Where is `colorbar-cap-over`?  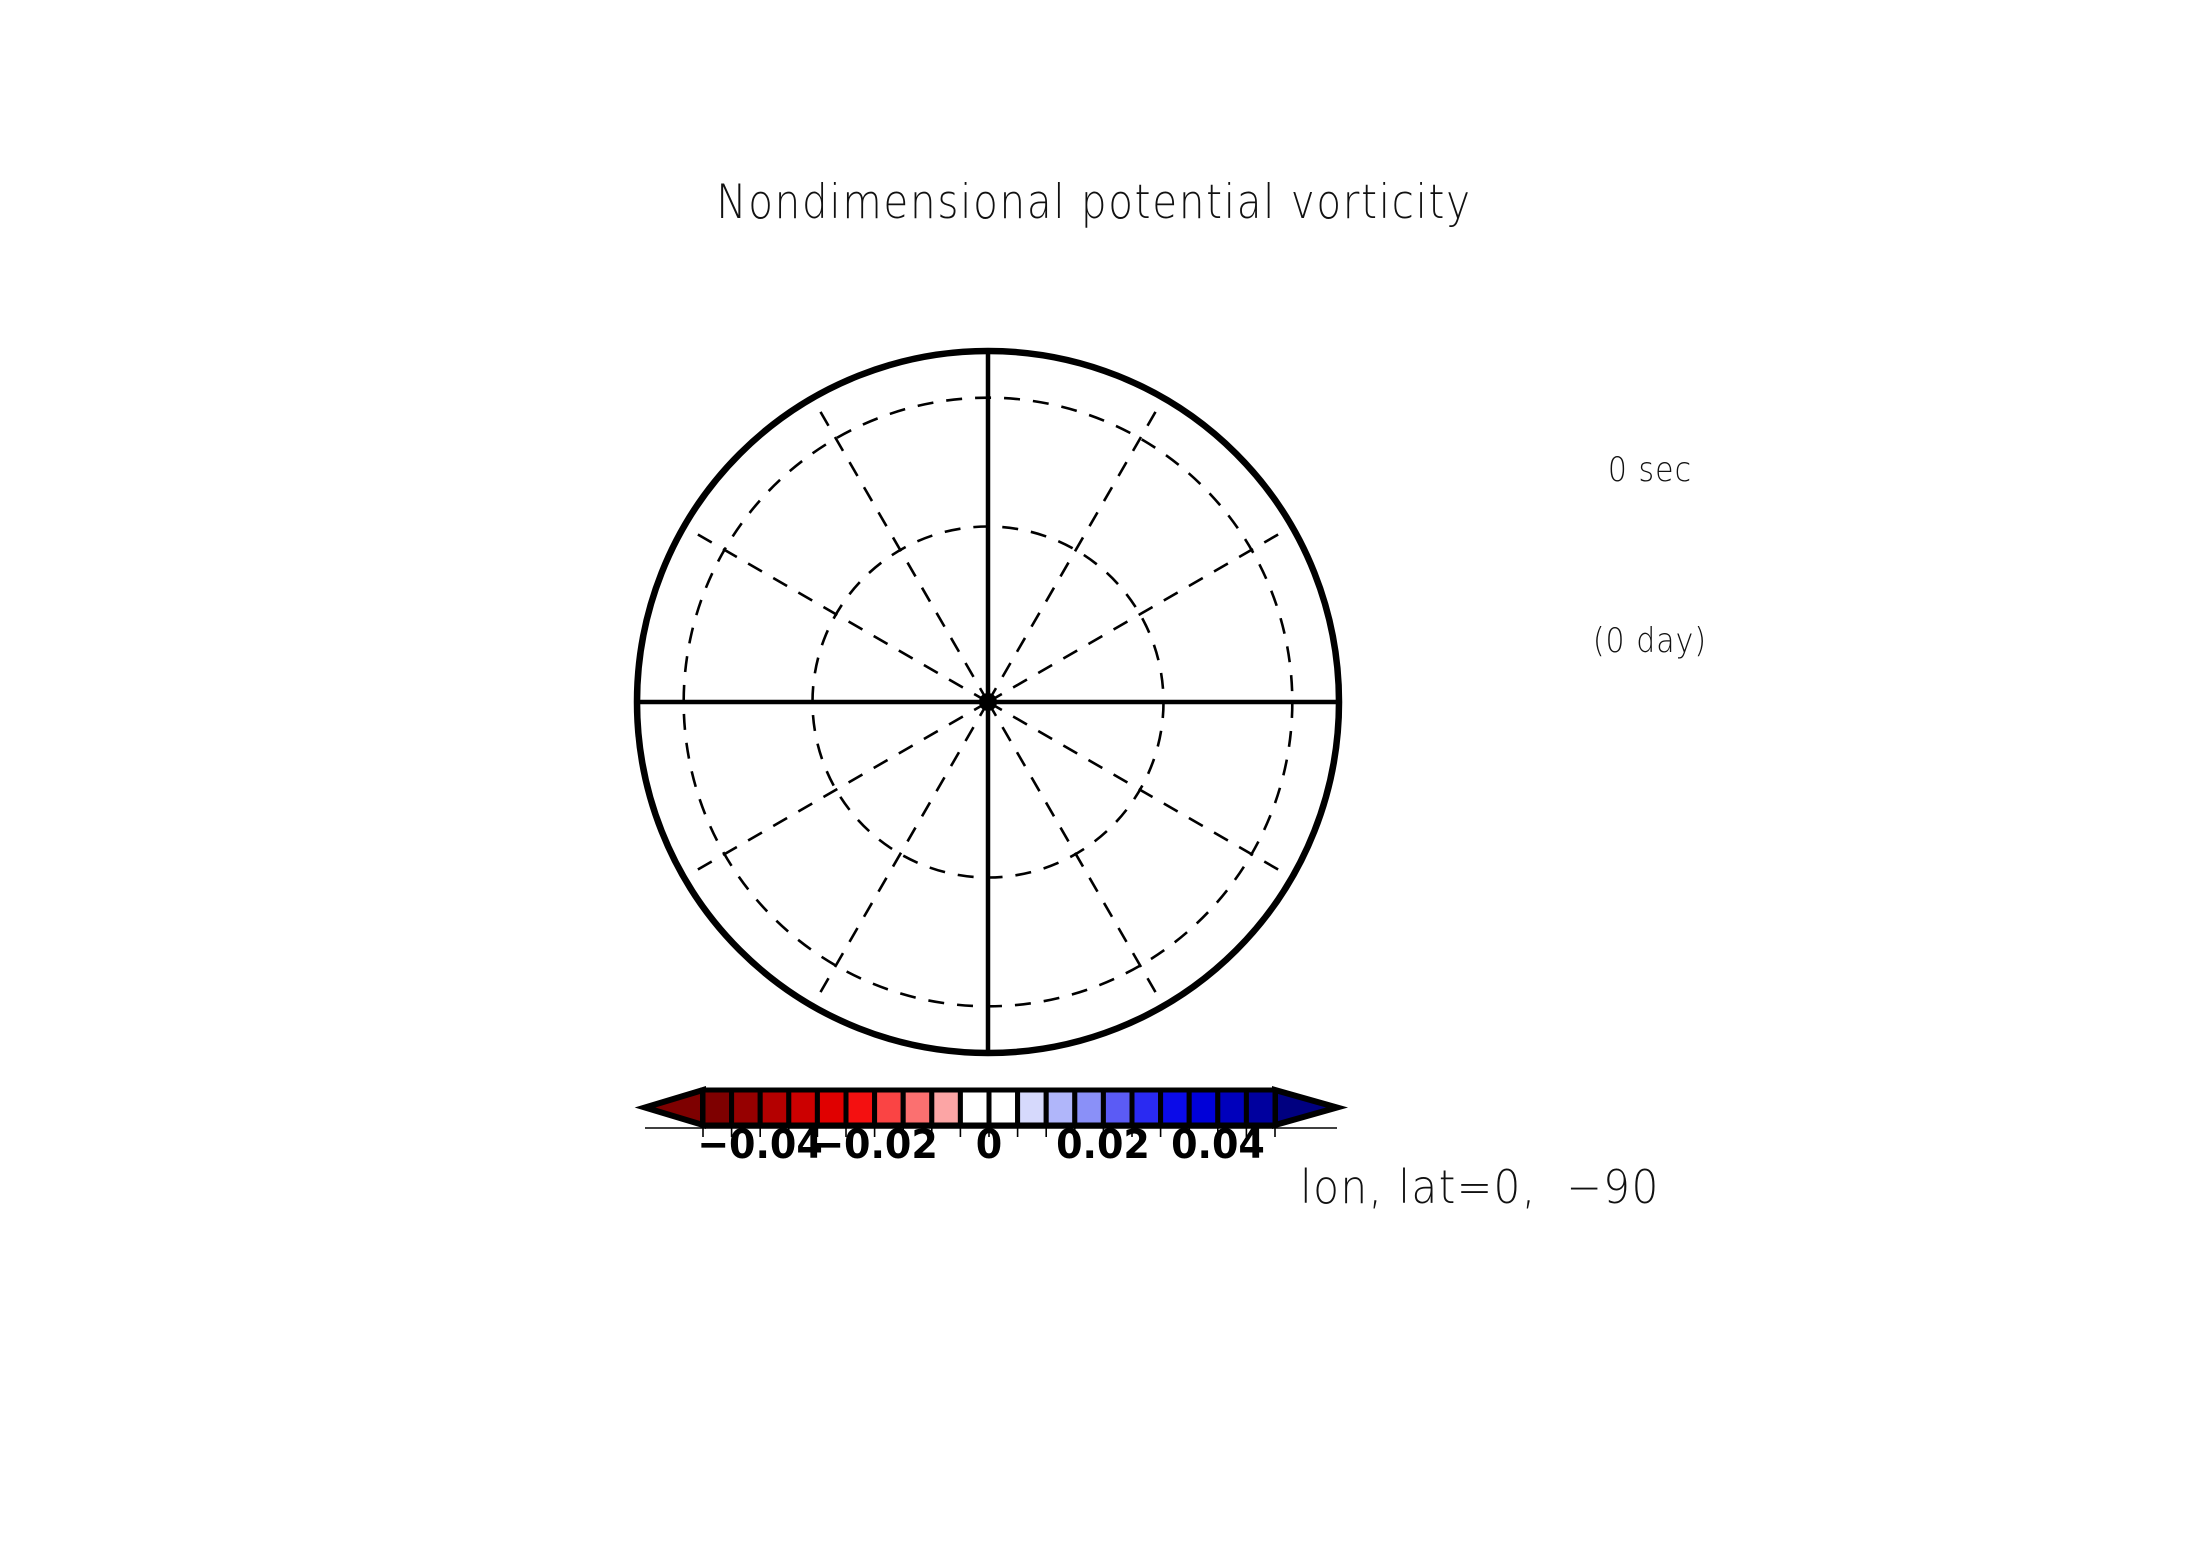 colorbar-cap-over is located at coordinates (1310, 1107).